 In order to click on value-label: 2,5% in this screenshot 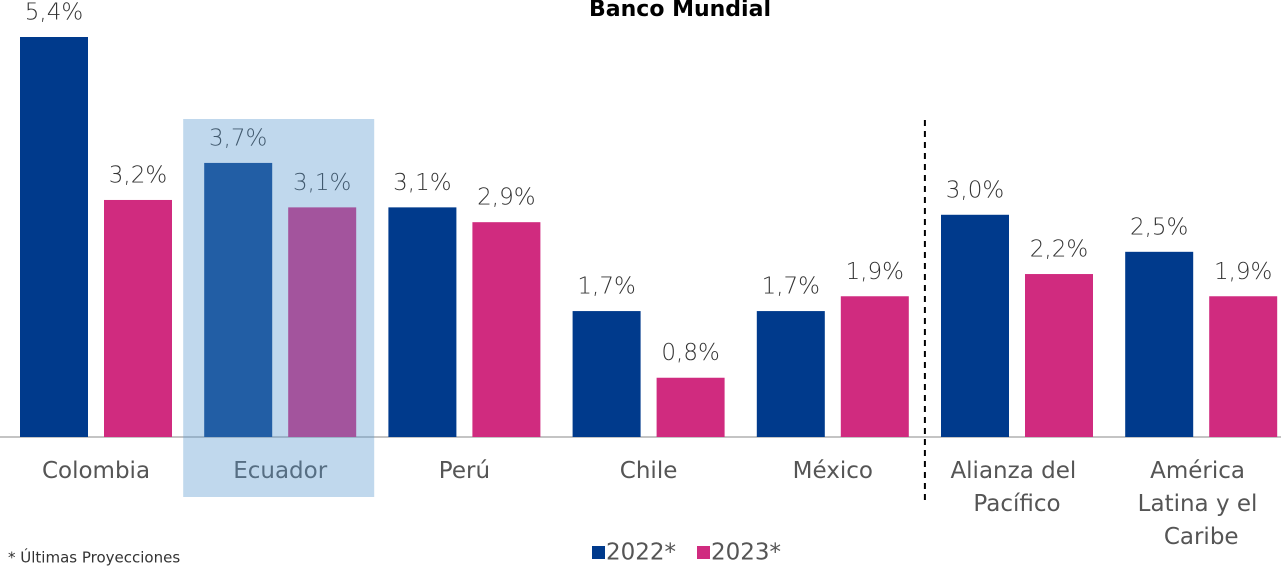, I will do `click(1159, 227)`.